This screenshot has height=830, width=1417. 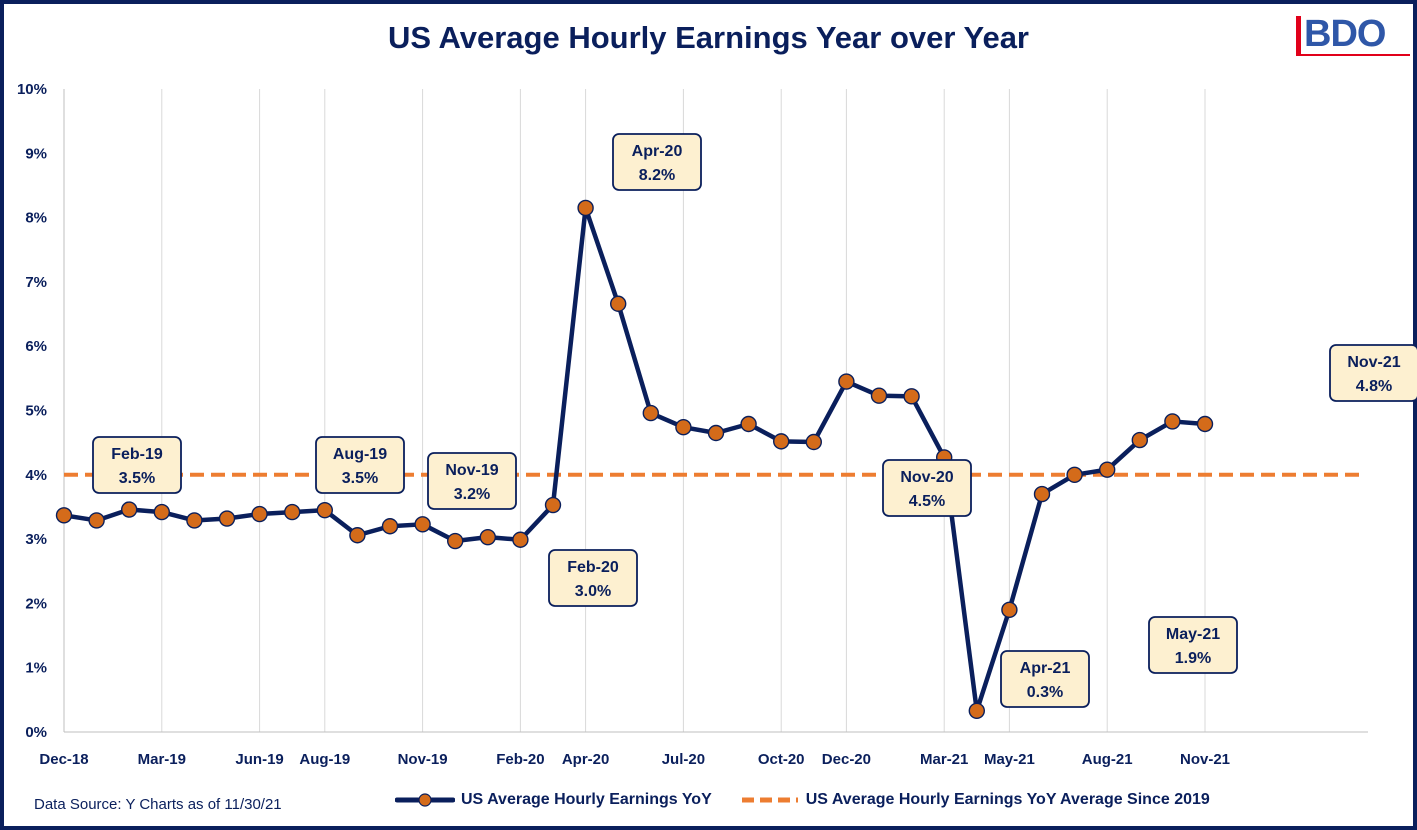 I want to click on callout-label: Apr-21, so click(x=1045, y=668).